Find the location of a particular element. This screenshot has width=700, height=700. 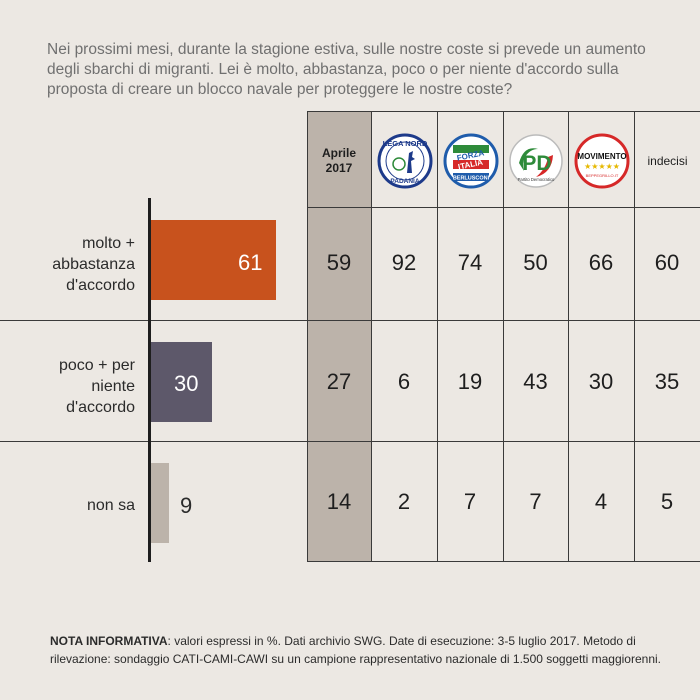

cell-agree-indecisi: 60 is located at coordinates (667, 262).